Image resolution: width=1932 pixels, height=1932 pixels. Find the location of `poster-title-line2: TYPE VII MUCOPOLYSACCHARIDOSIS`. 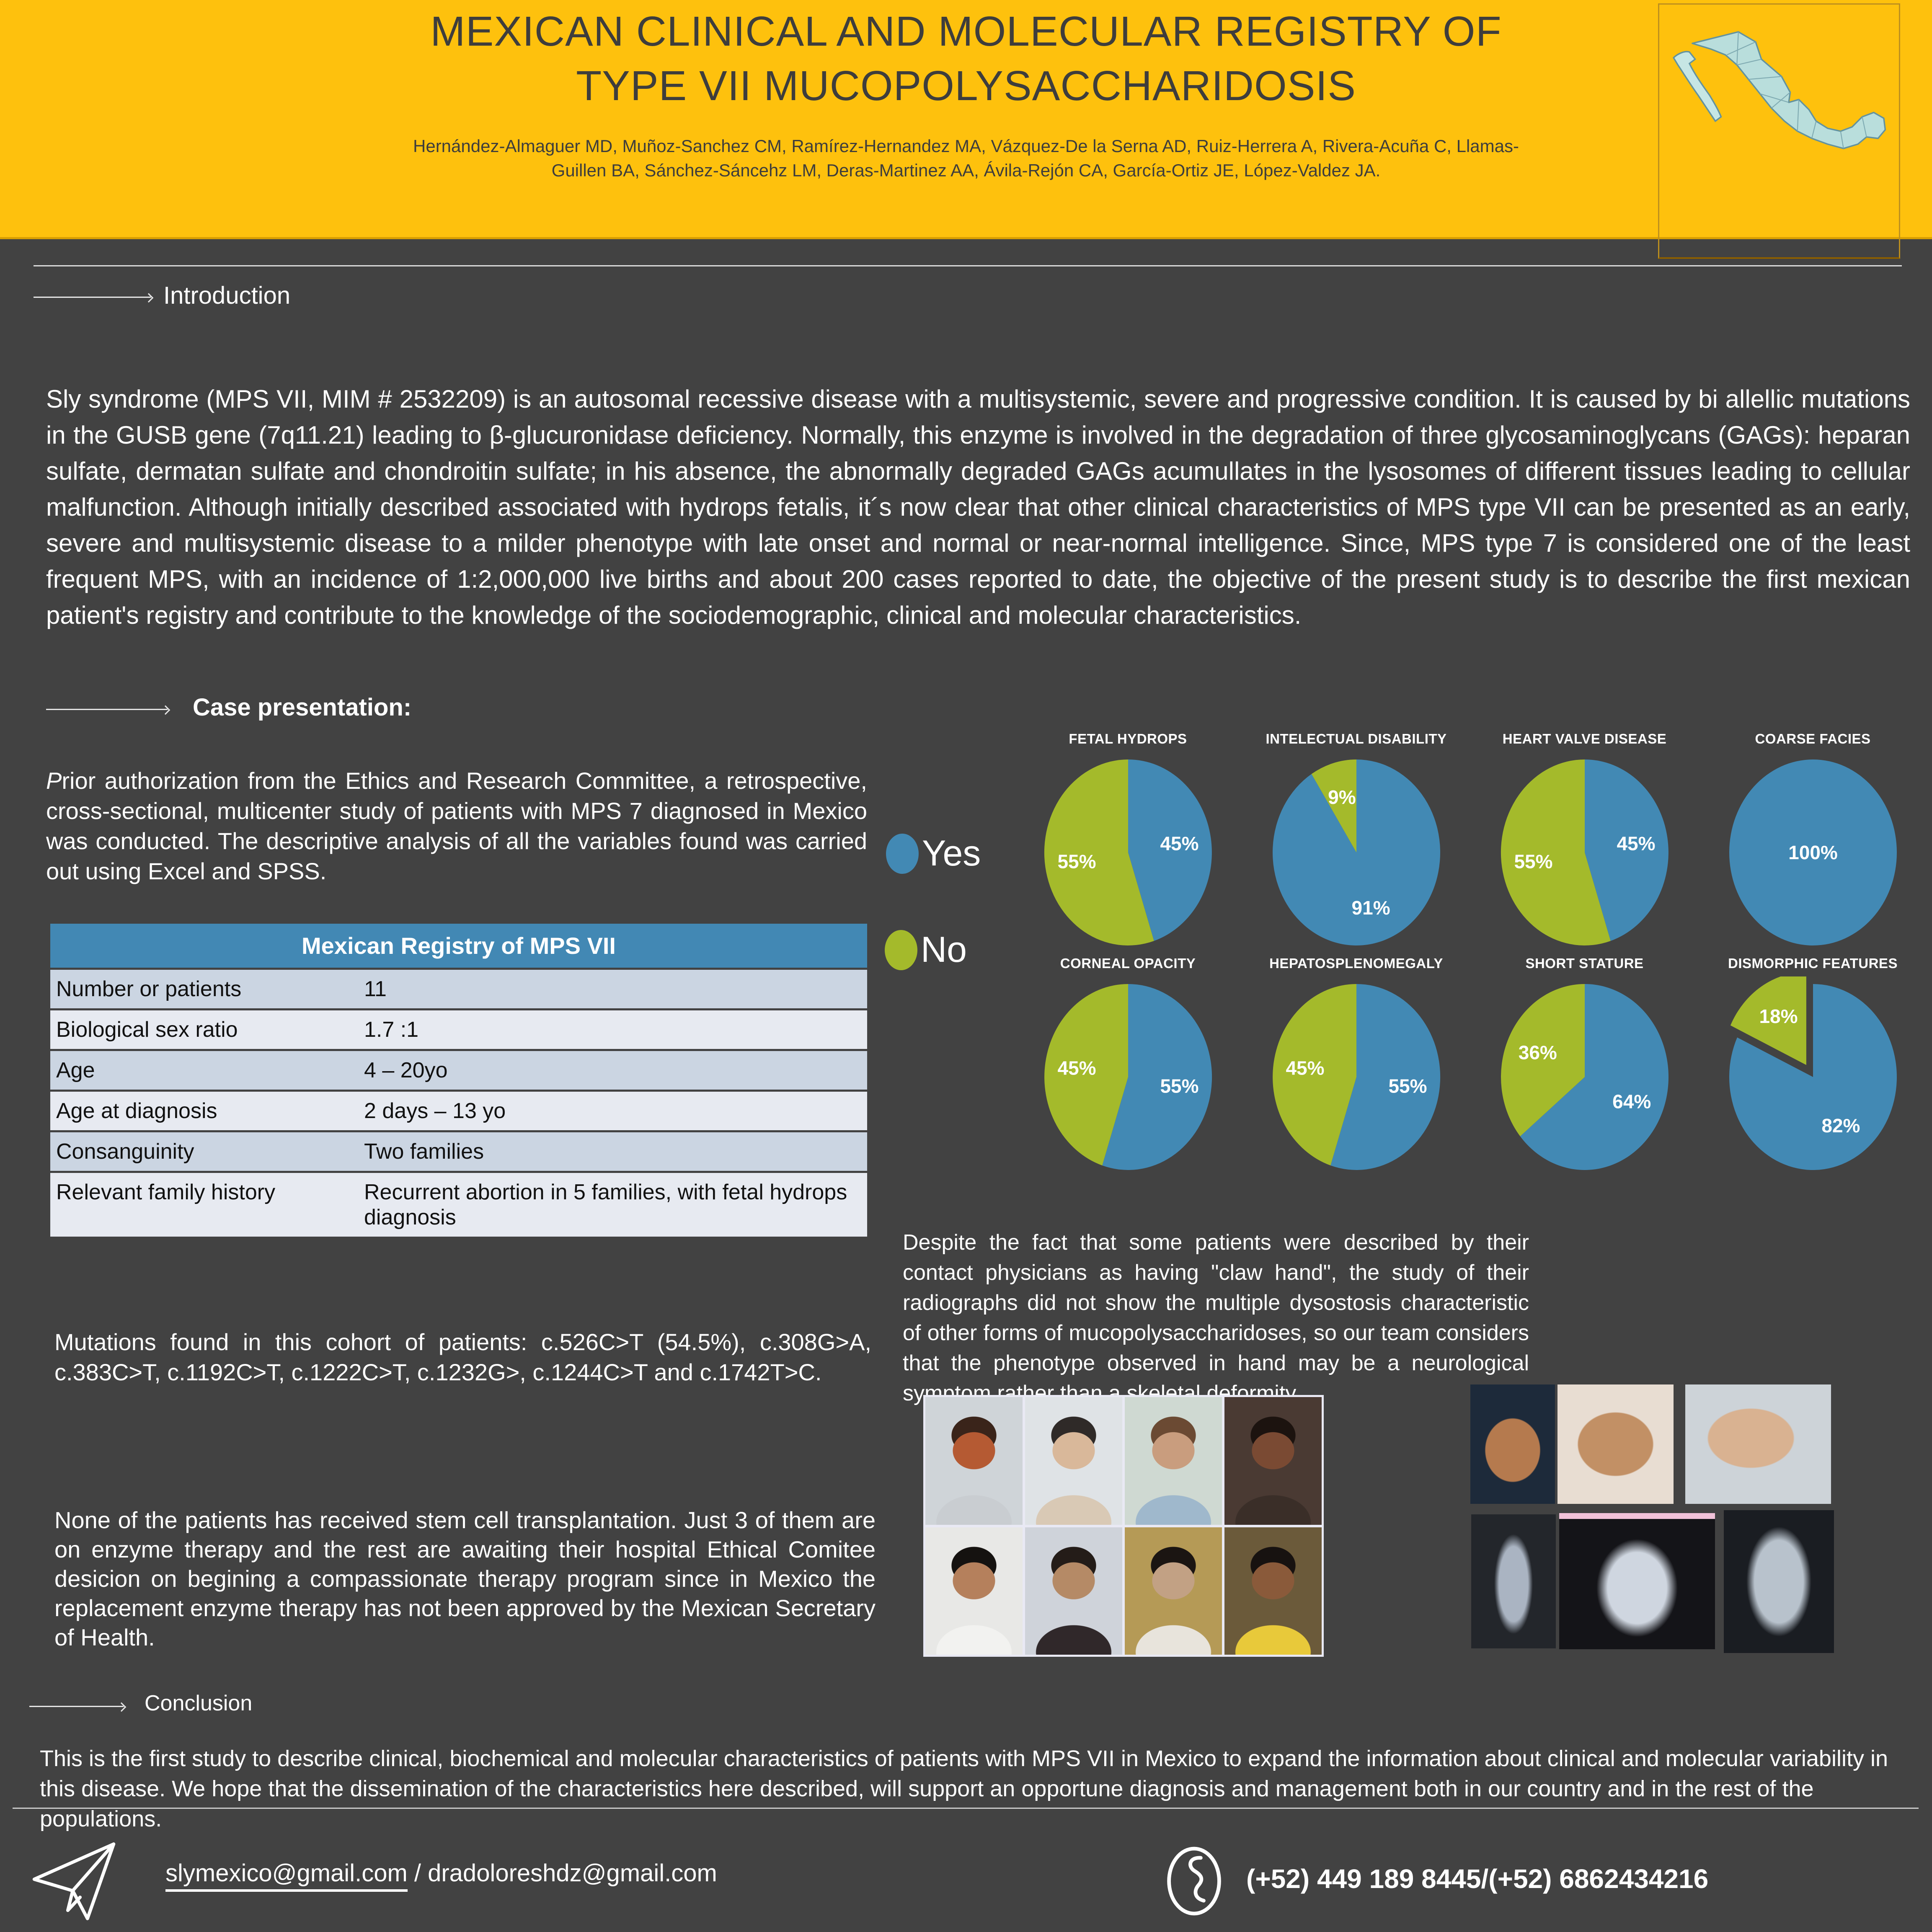

poster-title-line2: TYPE VII MUCOPOLYSACCHARIDOSIS is located at coordinates (966, 85).